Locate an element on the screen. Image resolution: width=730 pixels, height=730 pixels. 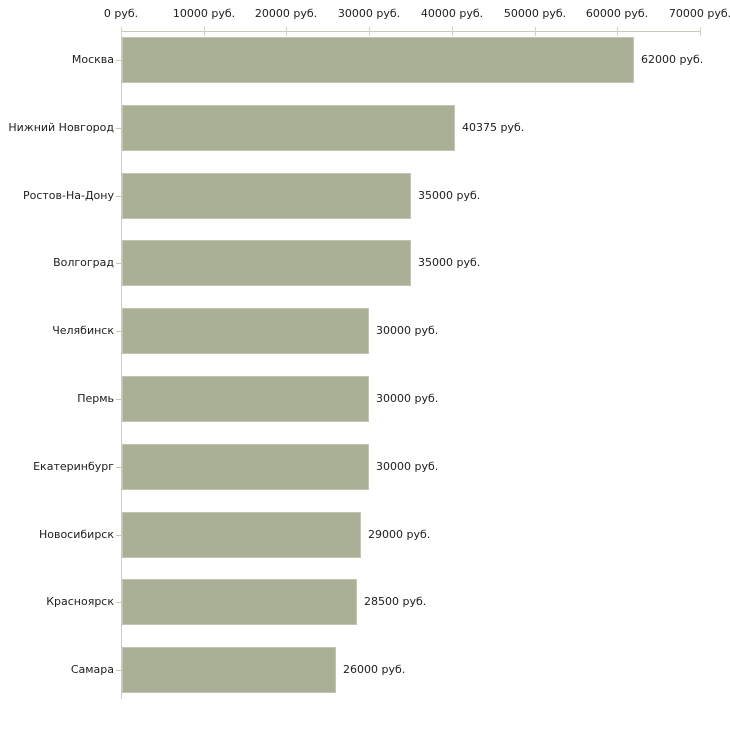
x-axis-tick-label: 40000 руб. is located at coordinates (452, 13).